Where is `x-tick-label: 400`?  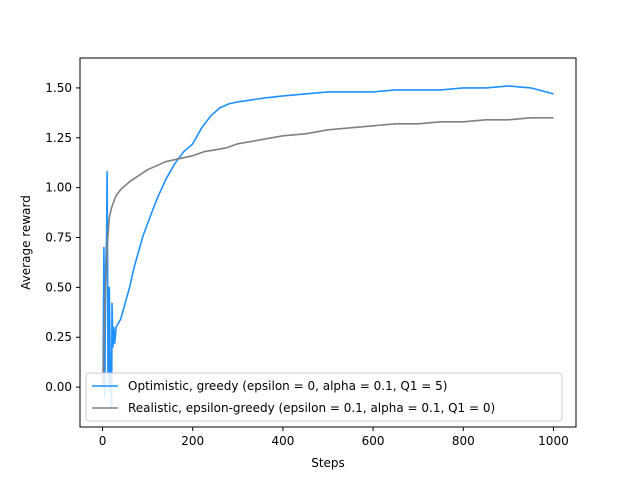
x-tick-label: 400 is located at coordinates (282, 441).